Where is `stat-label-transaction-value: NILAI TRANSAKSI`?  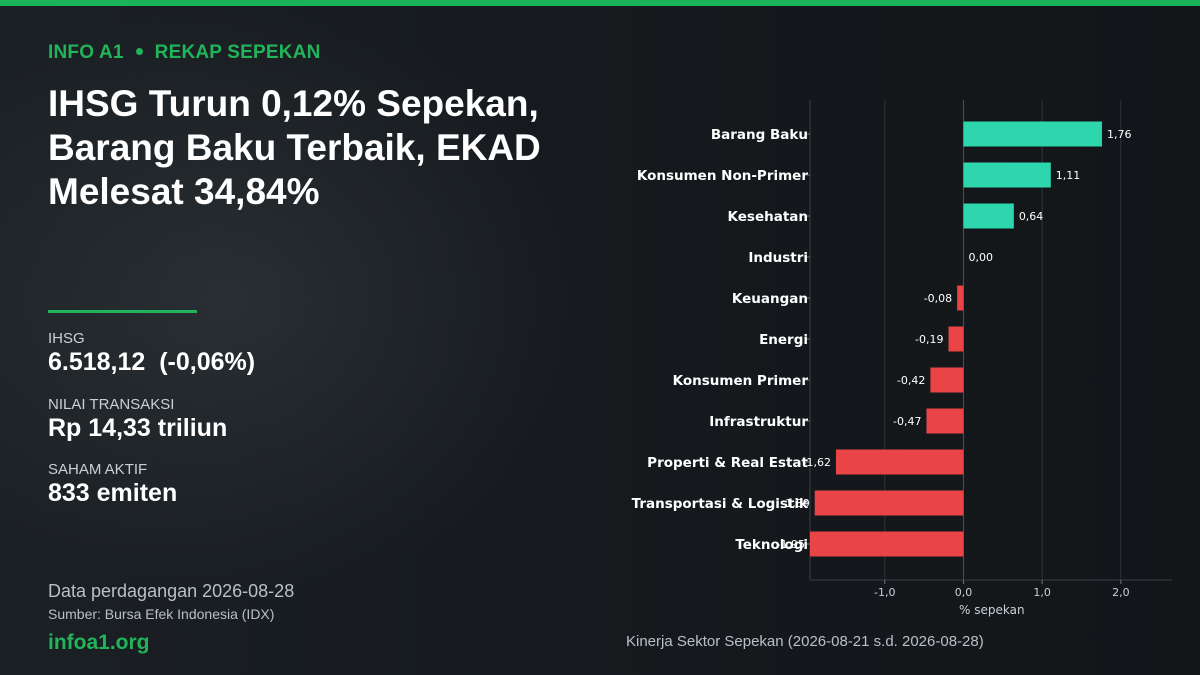
stat-label-transaction-value: NILAI TRANSAKSI is located at coordinates (111, 404).